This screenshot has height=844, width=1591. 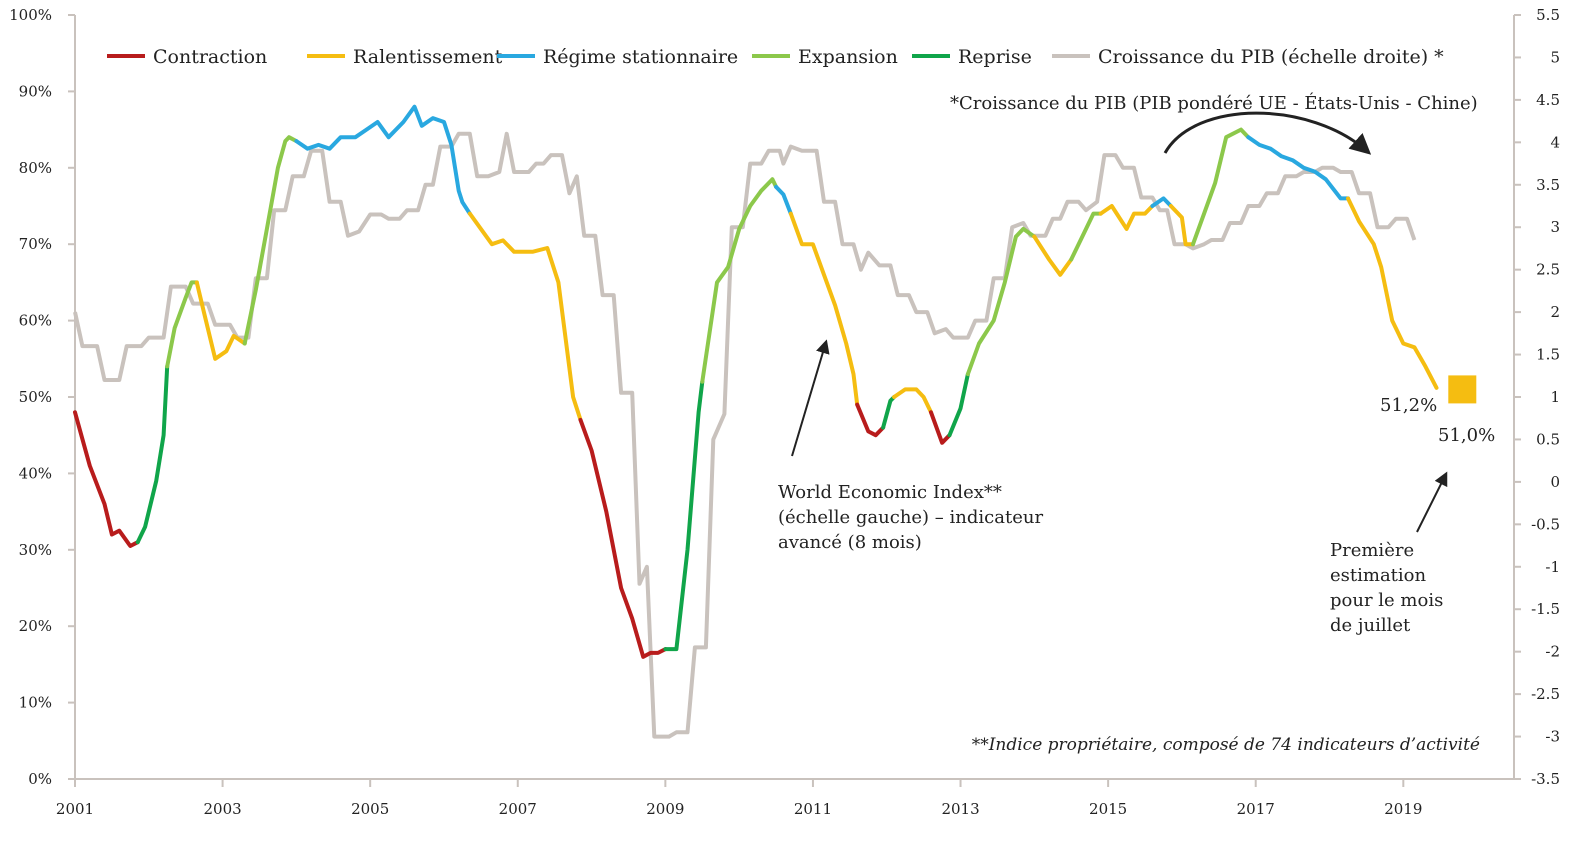 What do you see at coordinates (910, 517) in the screenshot?
I see `wei-note-line-2: (échelle gauche) – indicateur` at bounding box center [910, 517].